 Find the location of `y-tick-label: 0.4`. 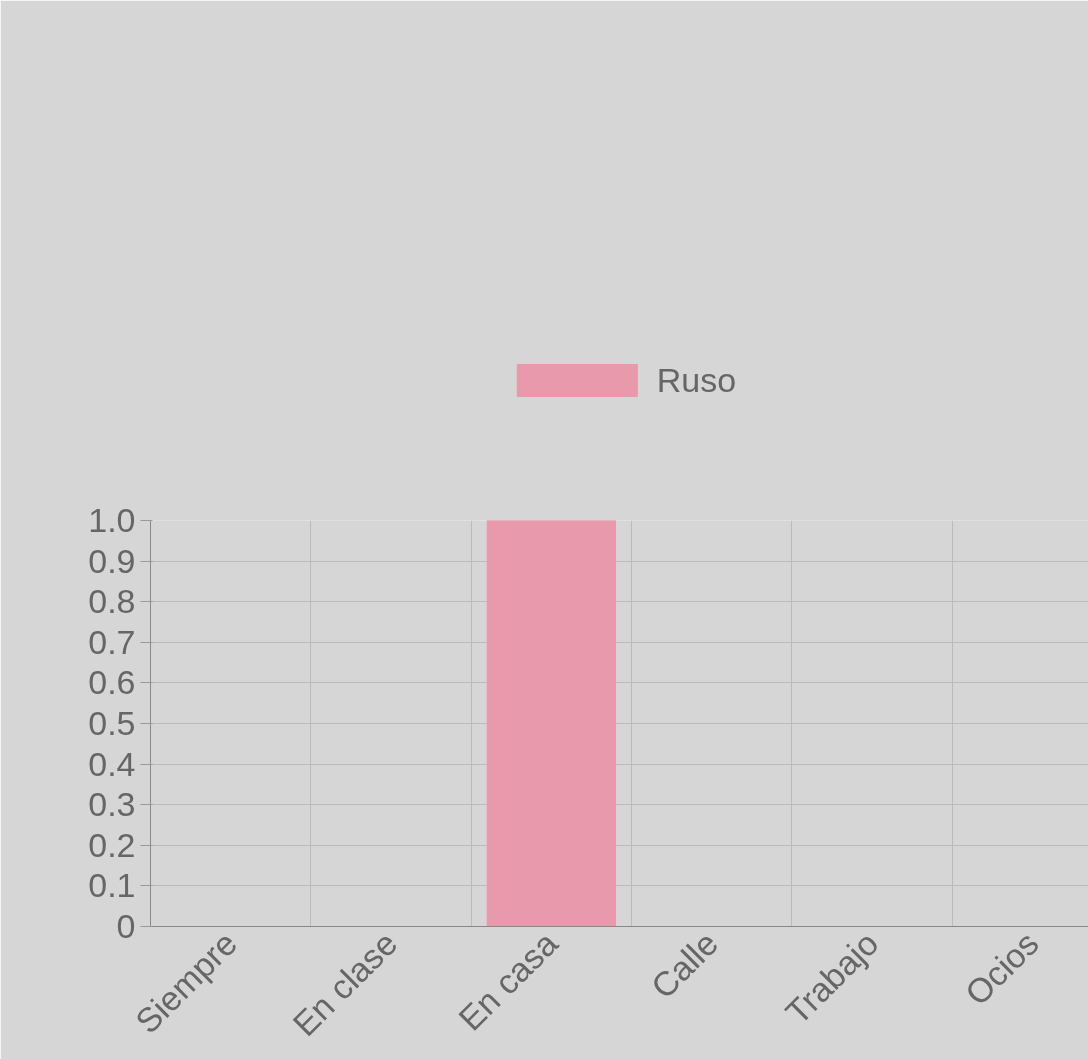

y-tick-label: 0.4 is located at coordinates (112, 763).